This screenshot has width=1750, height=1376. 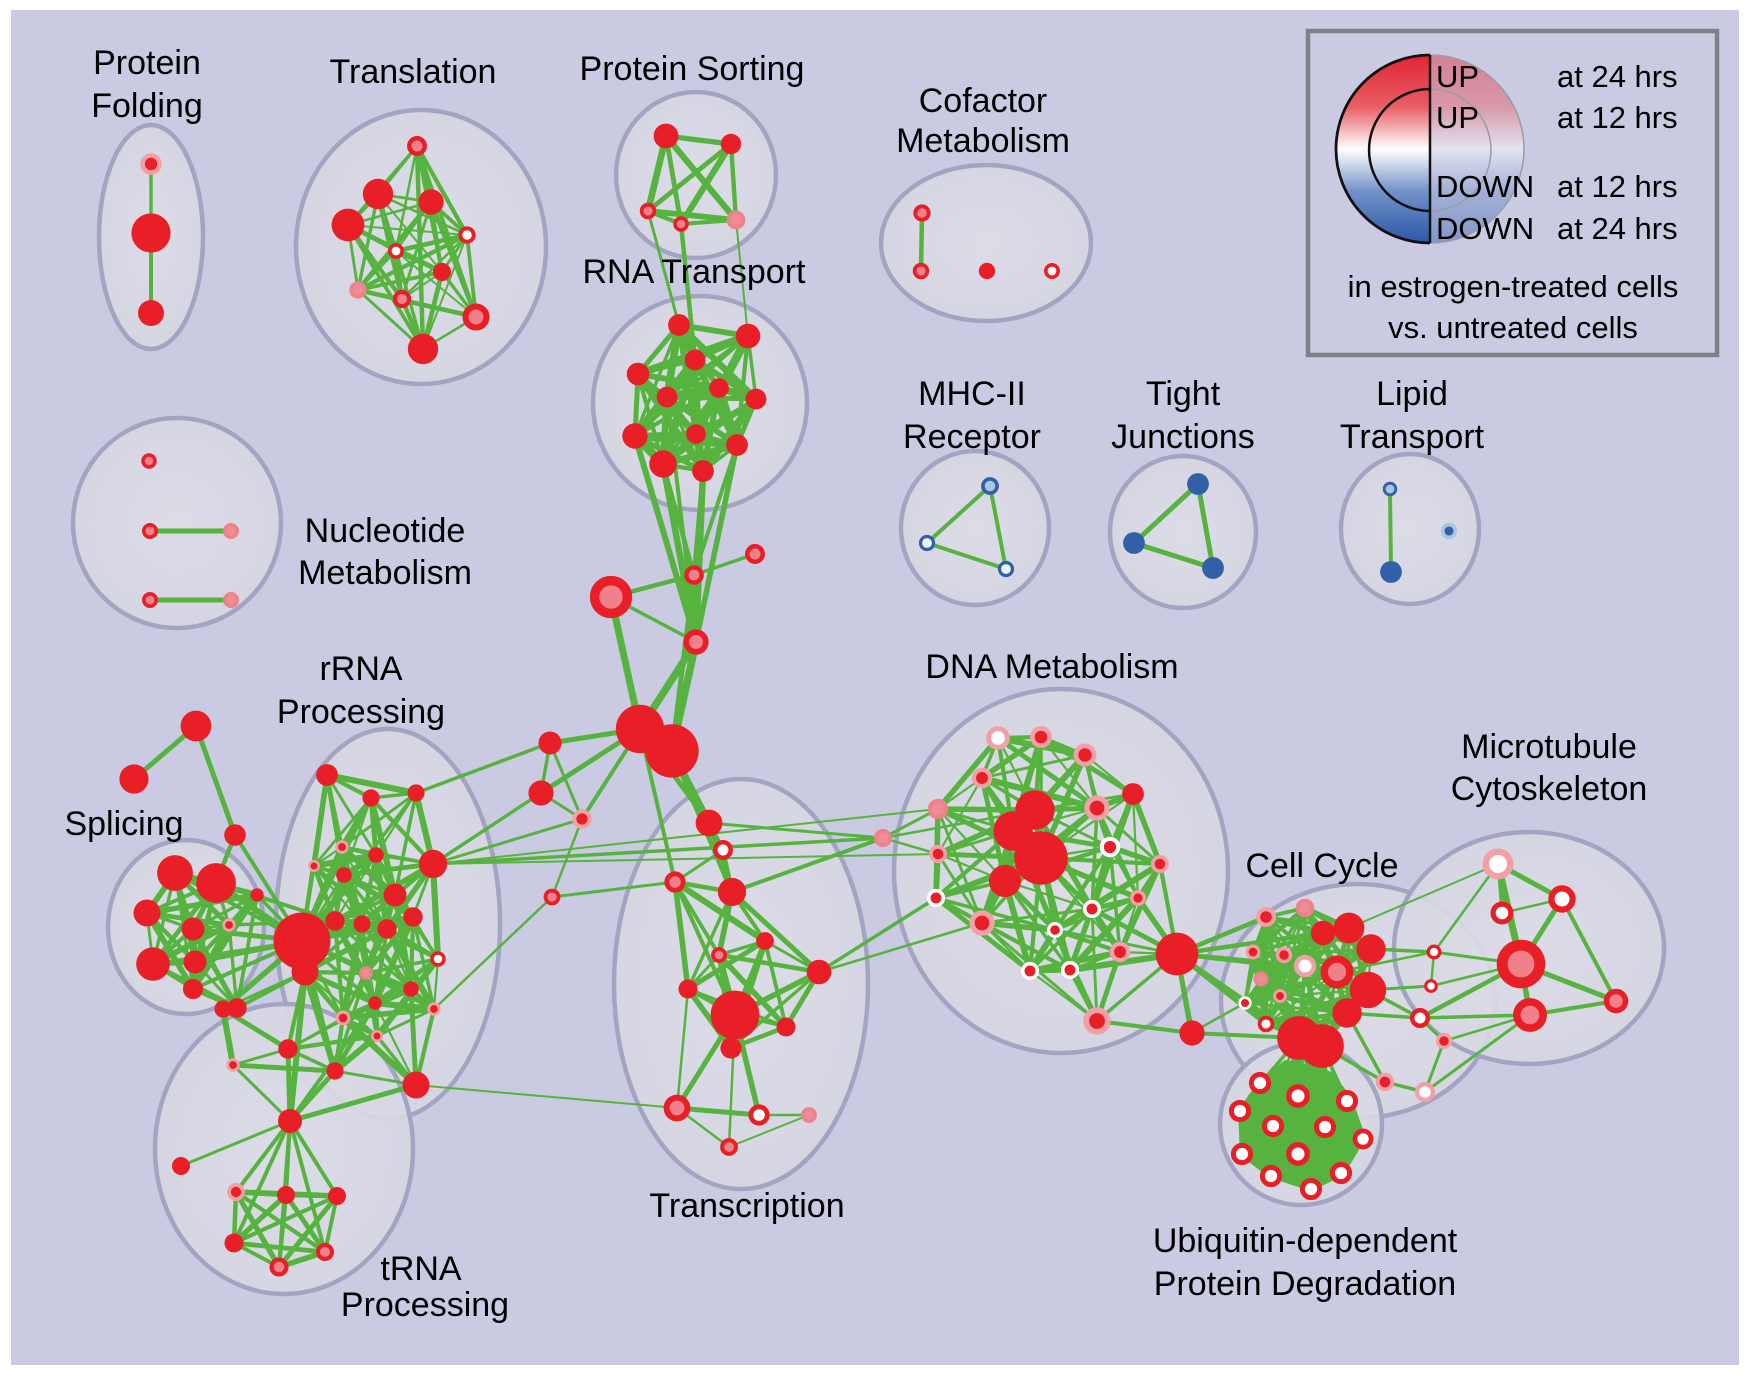 I want to click on svg-text: Cytoskeleton, so click(x=1549, y=789).